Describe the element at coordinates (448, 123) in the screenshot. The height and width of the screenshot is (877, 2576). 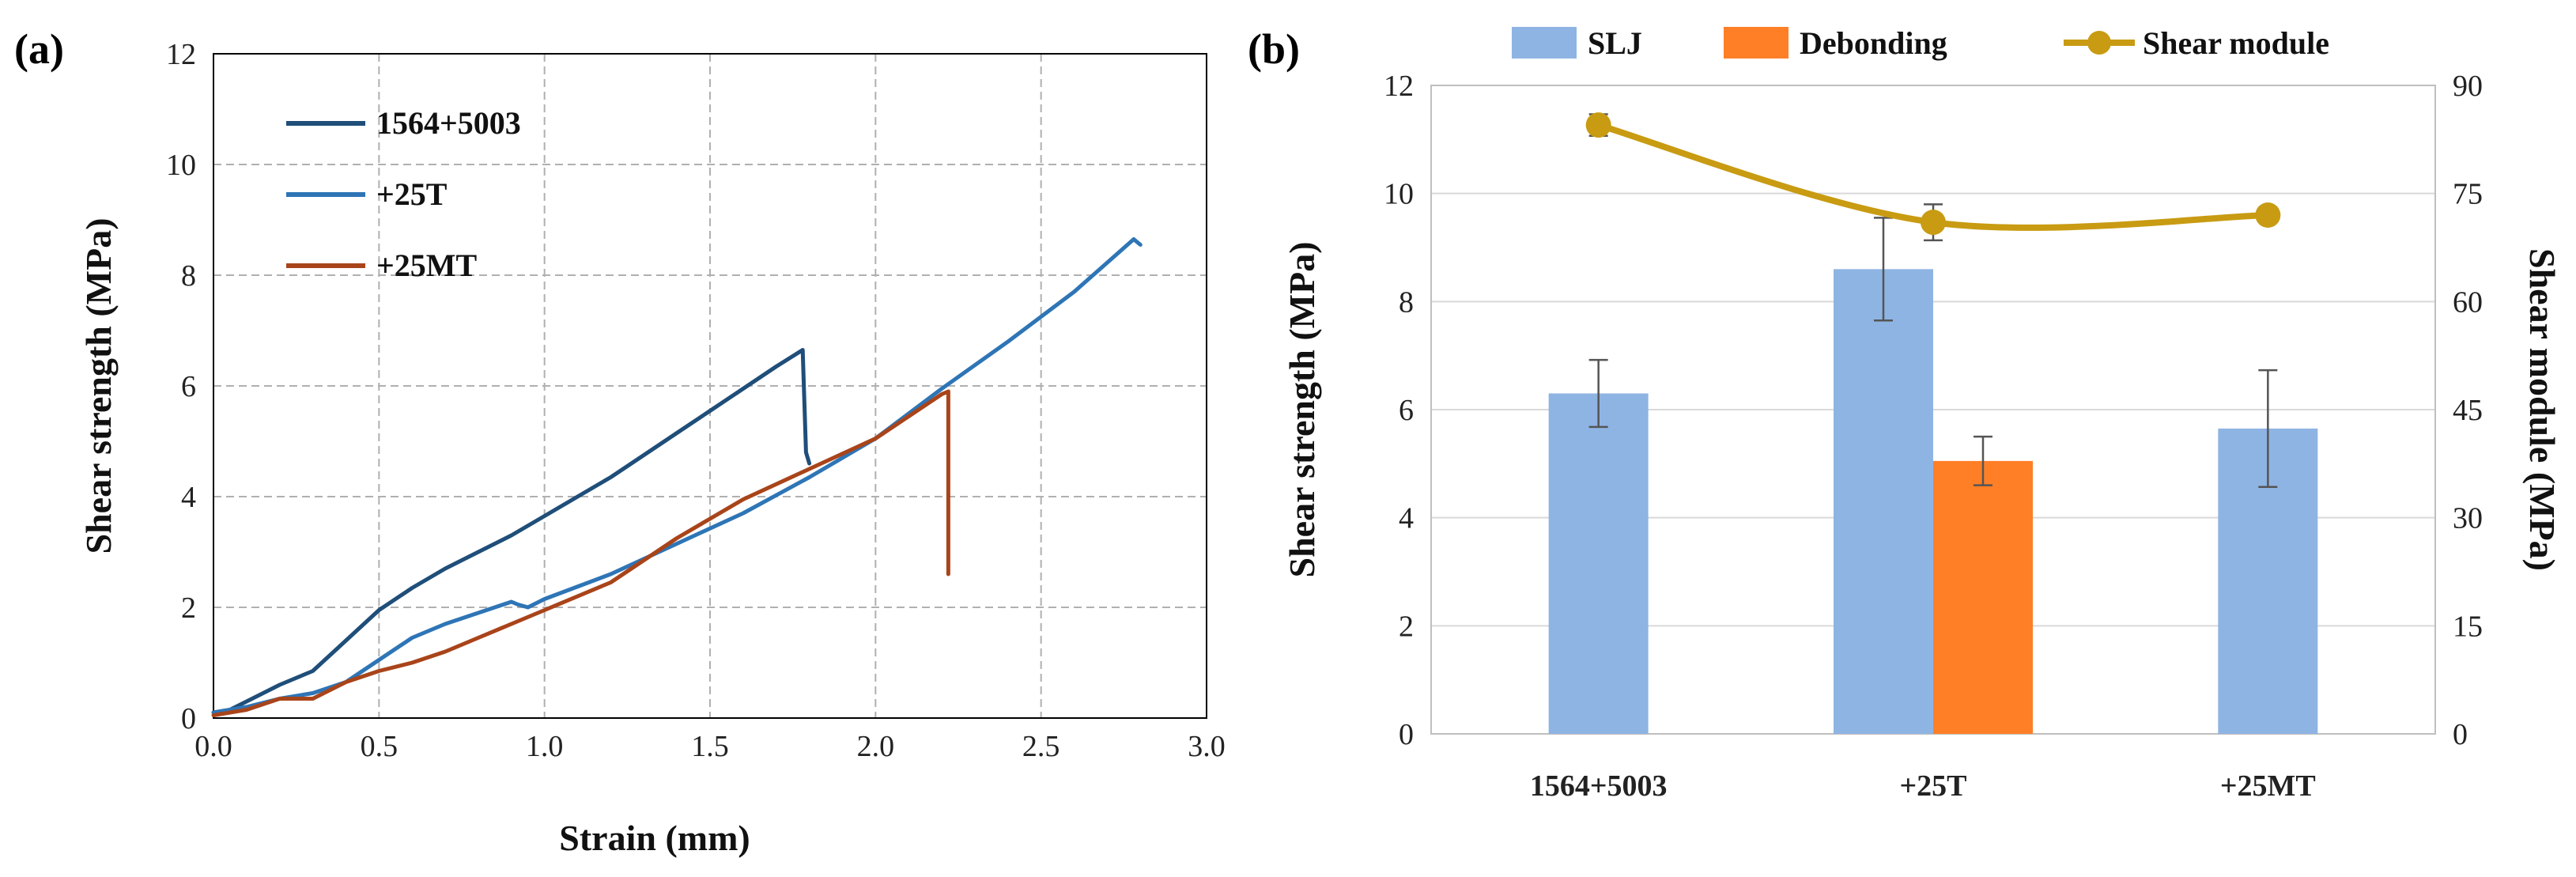
I see `a-legend-label-0: 1564+5003` at that location.